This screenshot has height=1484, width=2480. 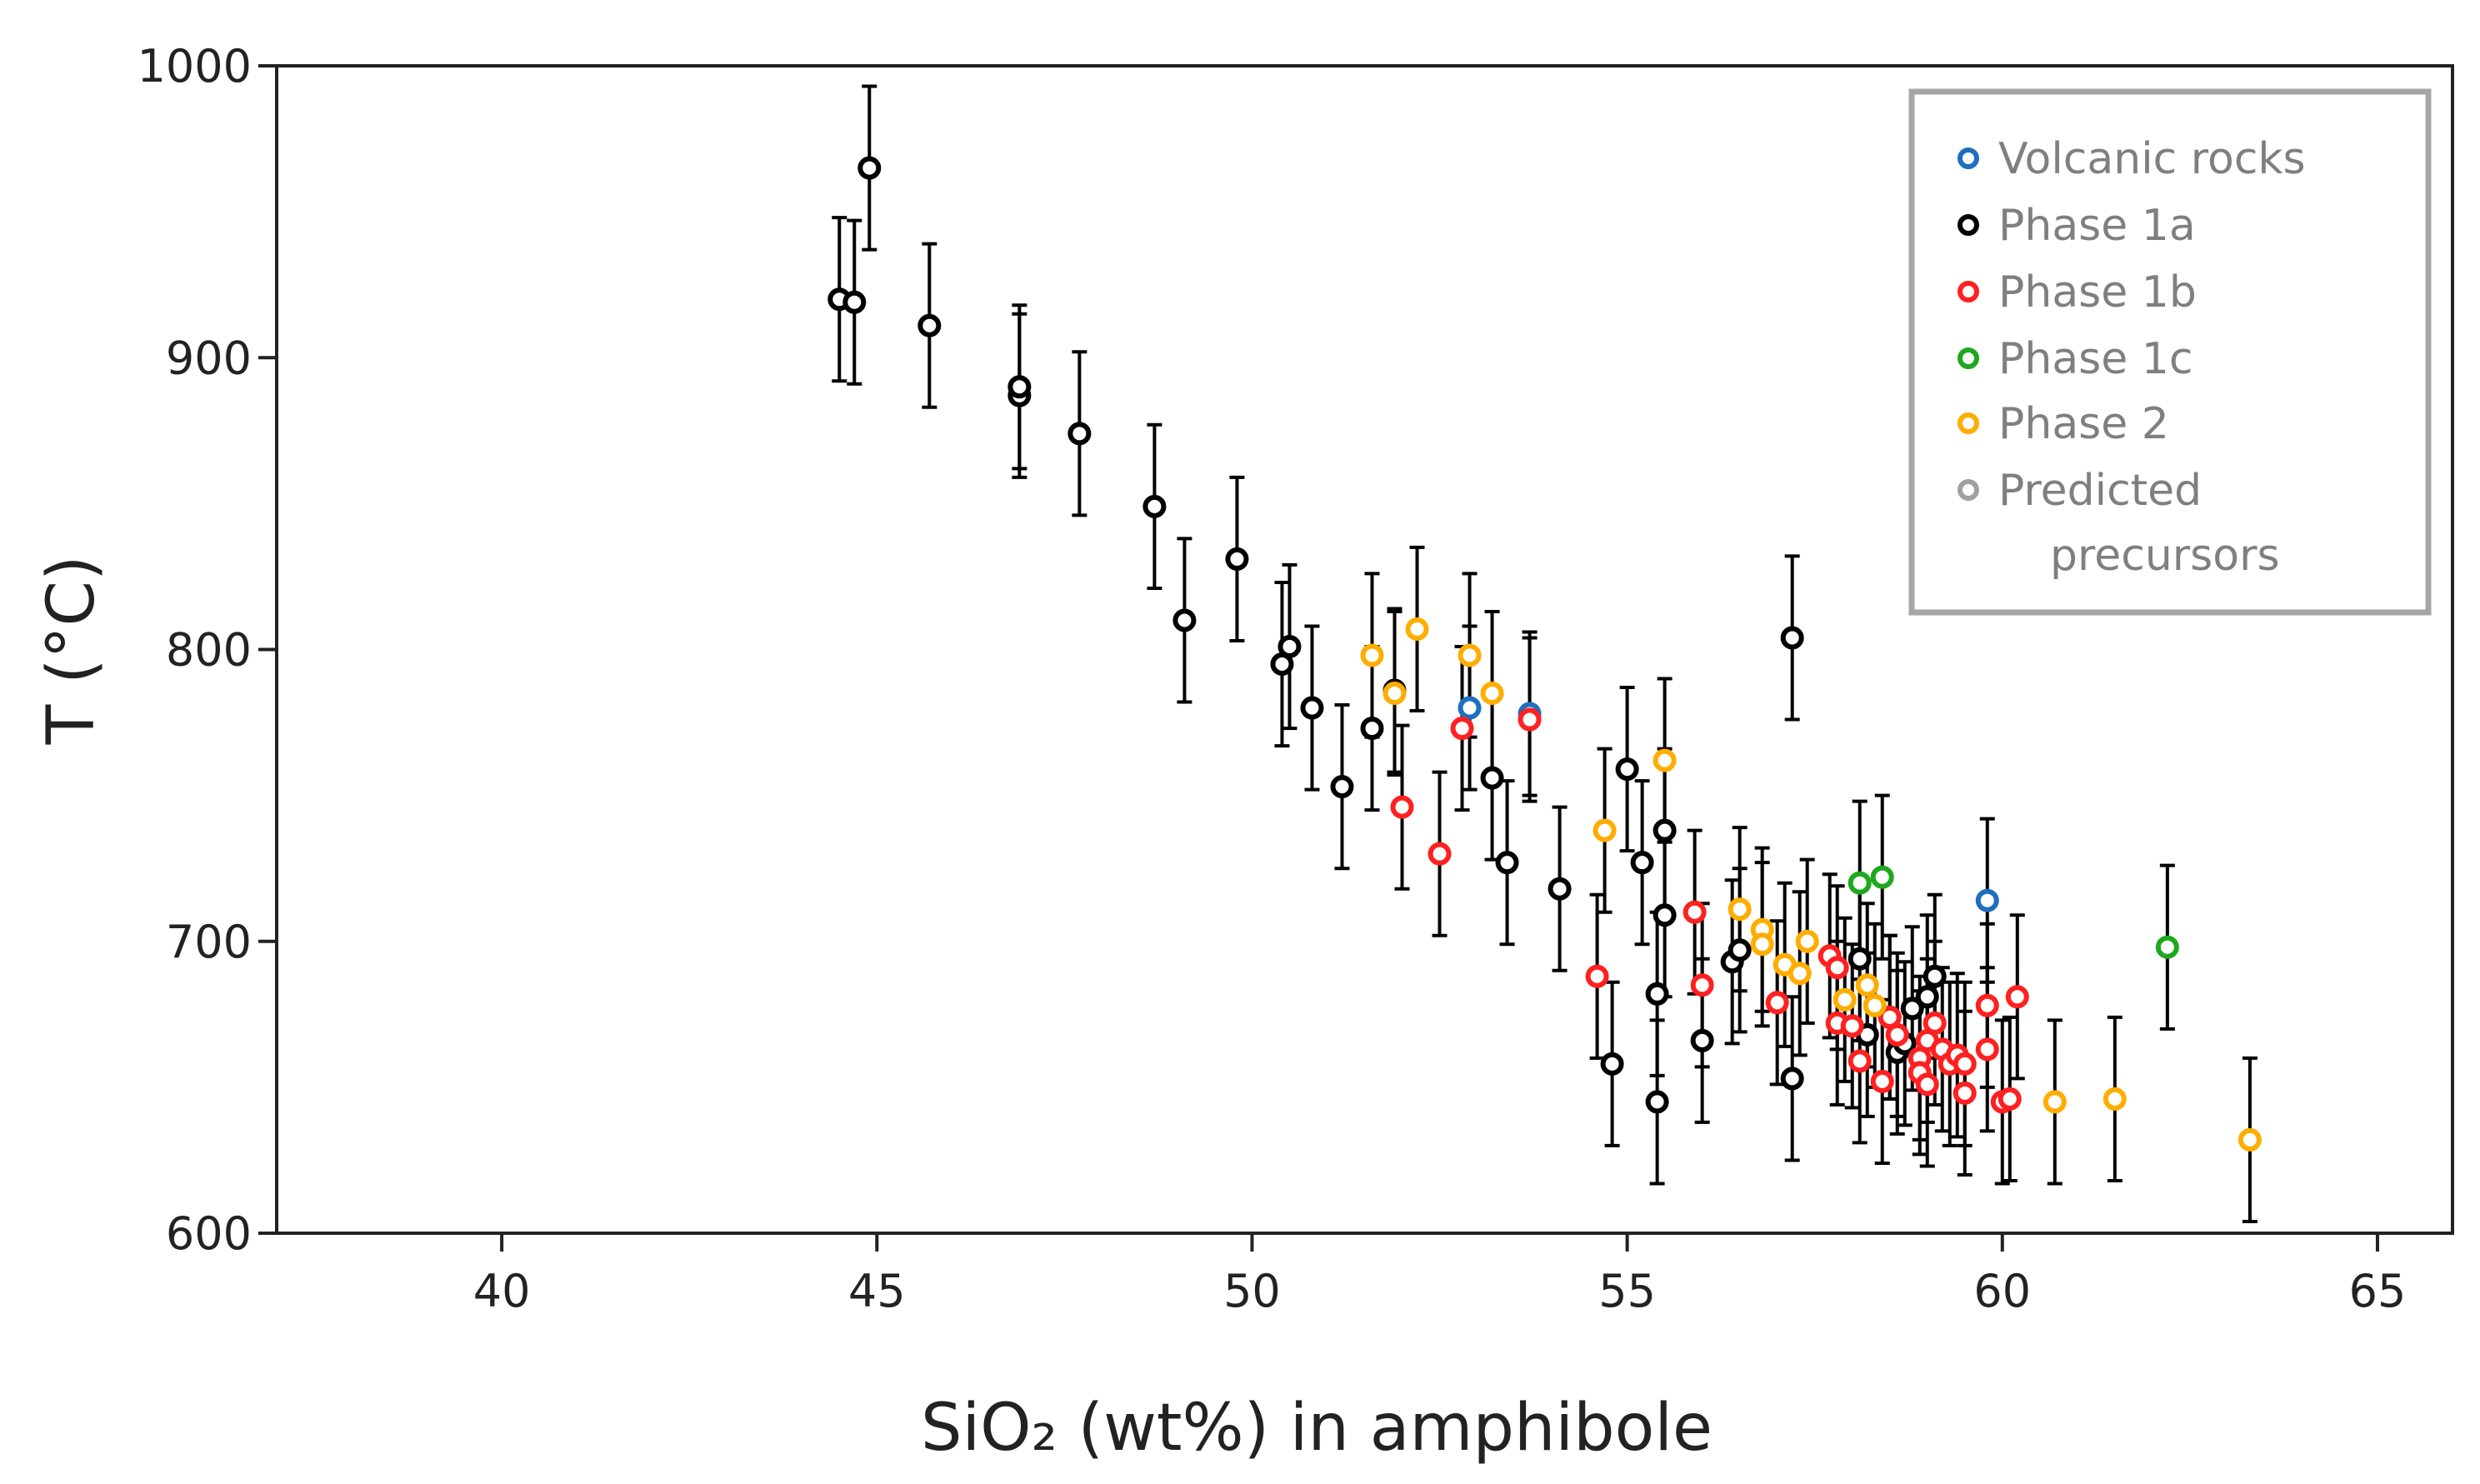 I want to click on legend-marker-volcanic-rocks, so click(x=1968, y=158).